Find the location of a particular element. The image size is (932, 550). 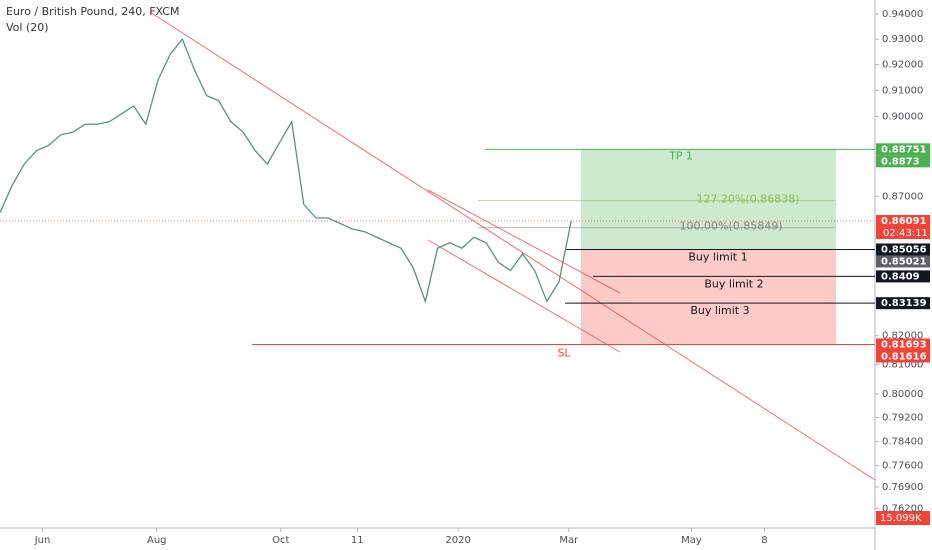

y-tick-label: 0.87000 is located at coordinates (902, 196).